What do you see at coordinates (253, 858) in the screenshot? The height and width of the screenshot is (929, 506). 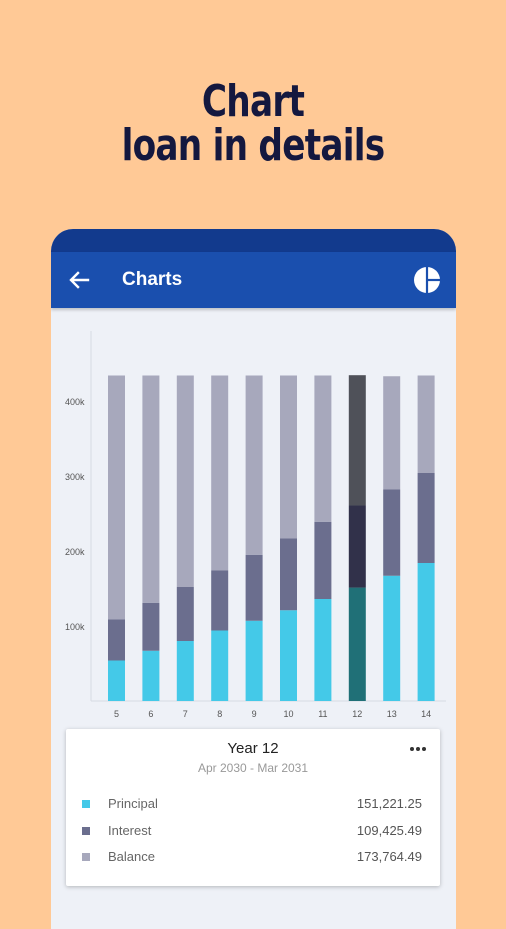 I see `legend-row-balance: Balance 173,764.49` at bounding box center [253, 858].